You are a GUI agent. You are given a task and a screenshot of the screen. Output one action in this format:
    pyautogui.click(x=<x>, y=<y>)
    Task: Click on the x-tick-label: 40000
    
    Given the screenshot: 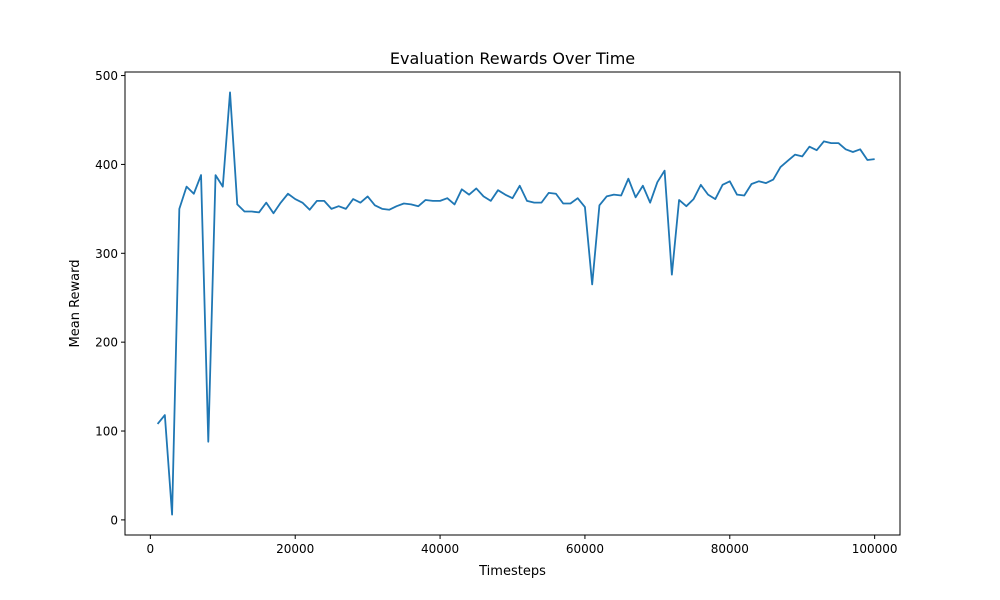 What is the action you would take?
    pyautogui.click(x=440, y=549)
    